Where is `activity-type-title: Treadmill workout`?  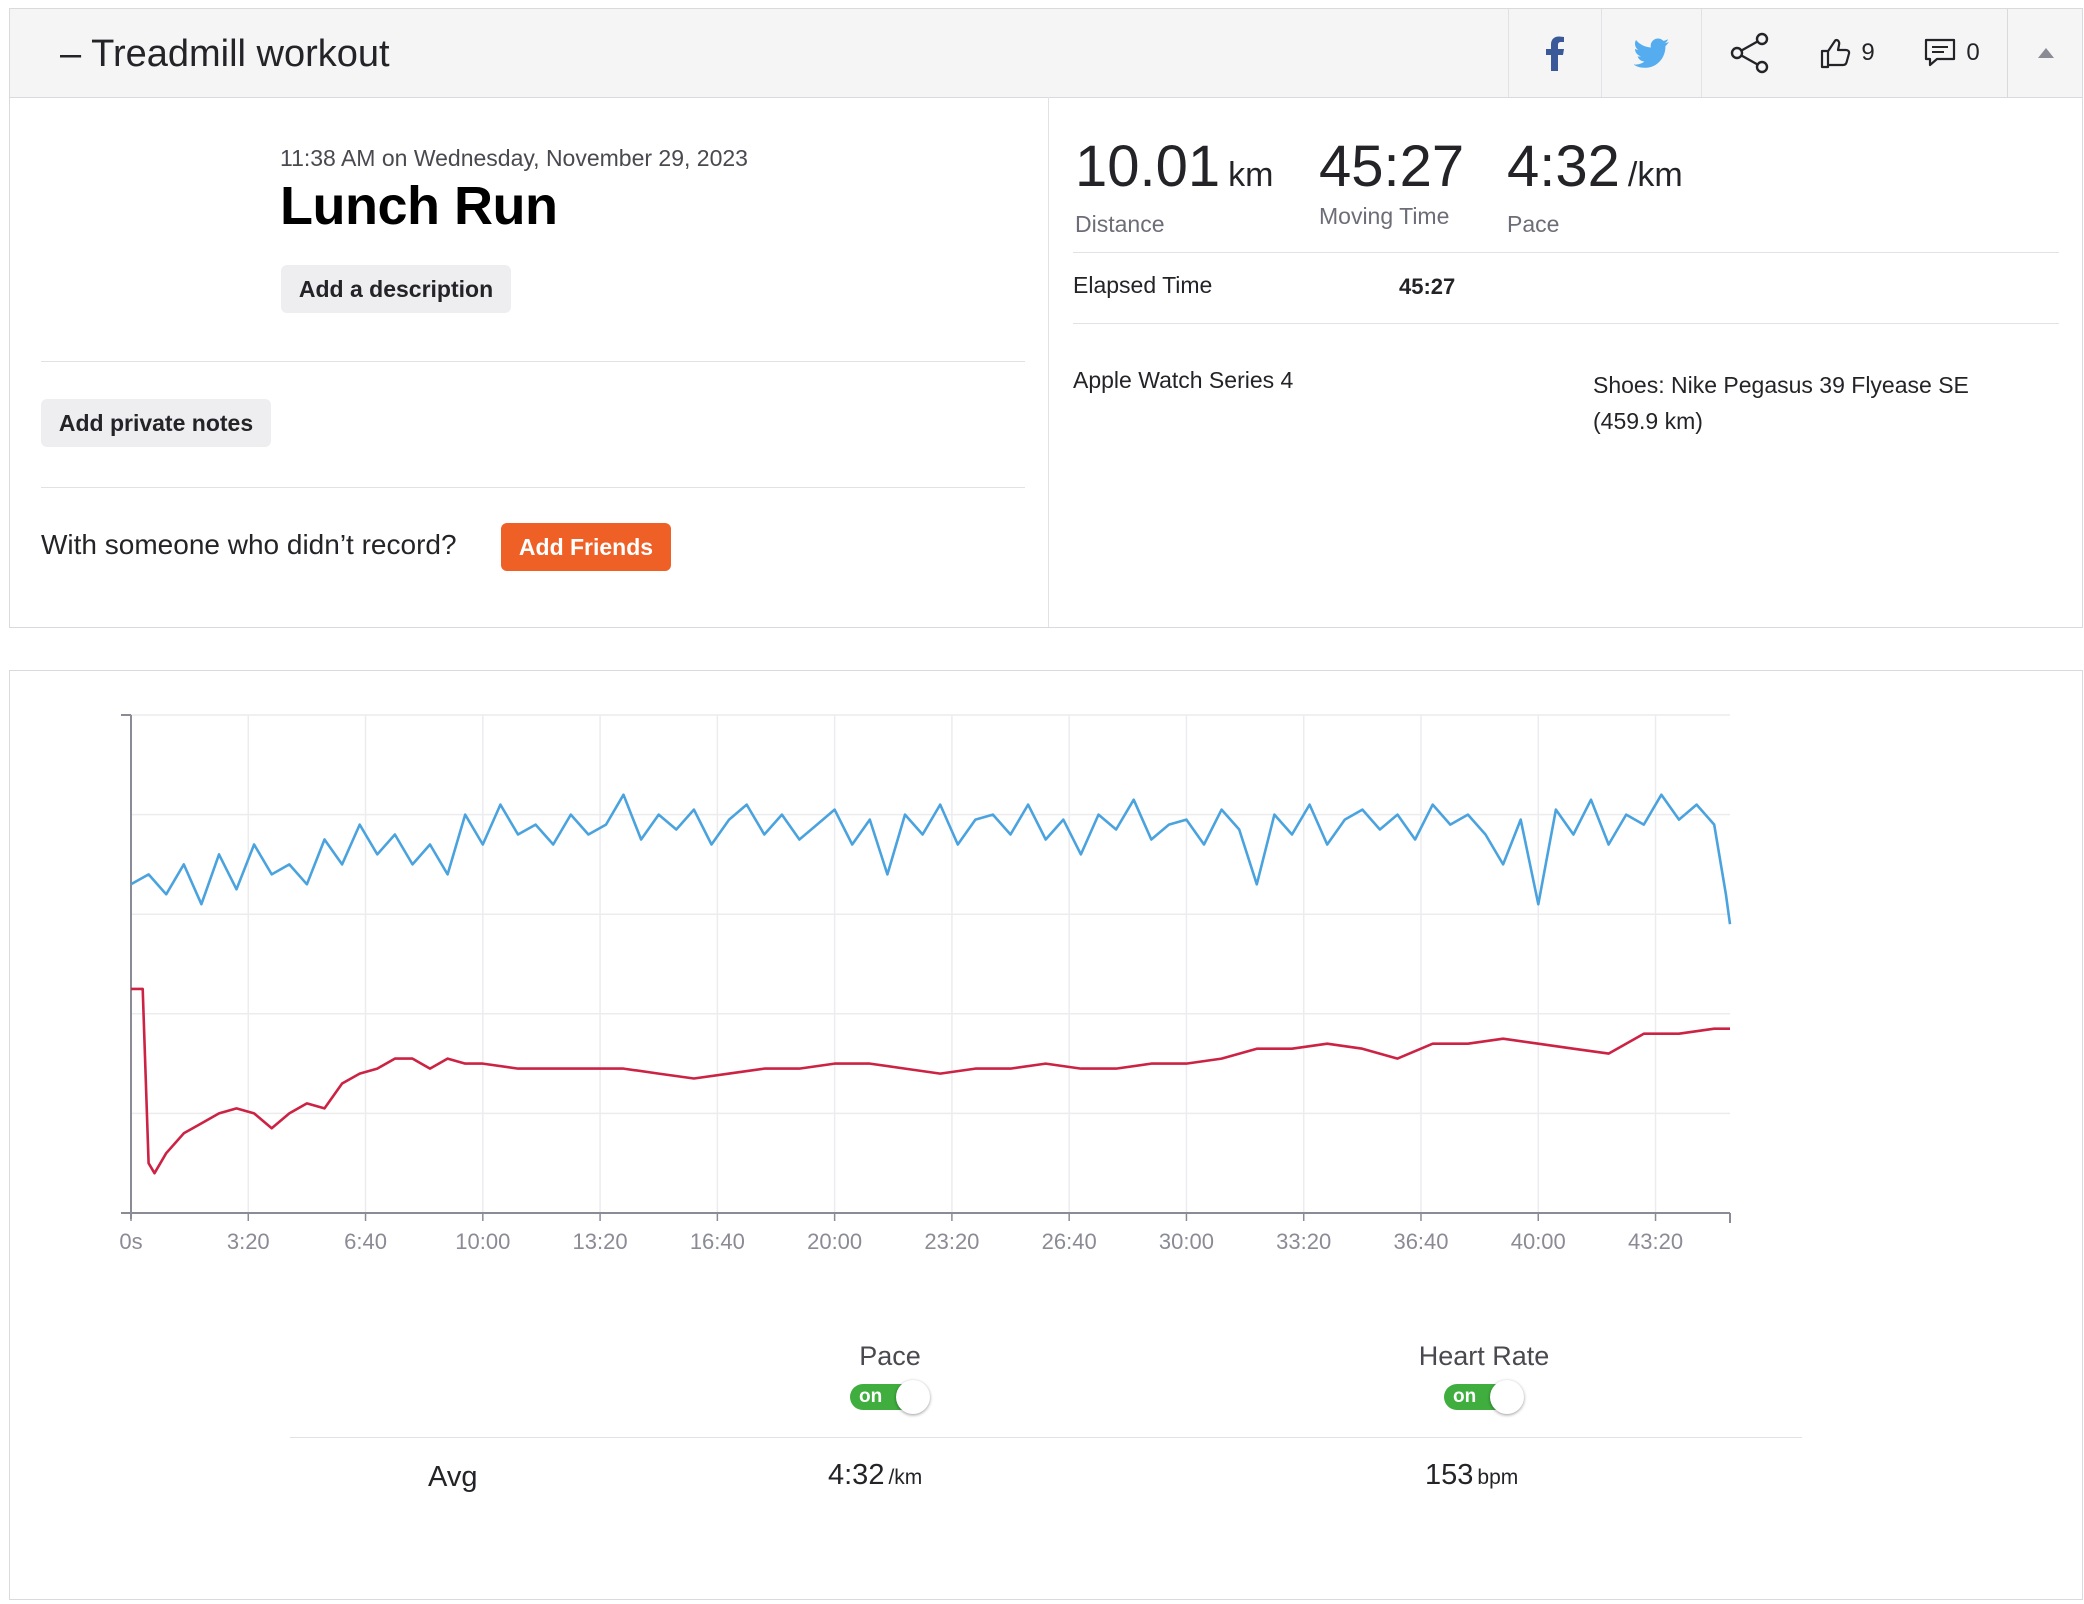
activity-type-title: Treadmill workout is located at coordinates (240, 54).